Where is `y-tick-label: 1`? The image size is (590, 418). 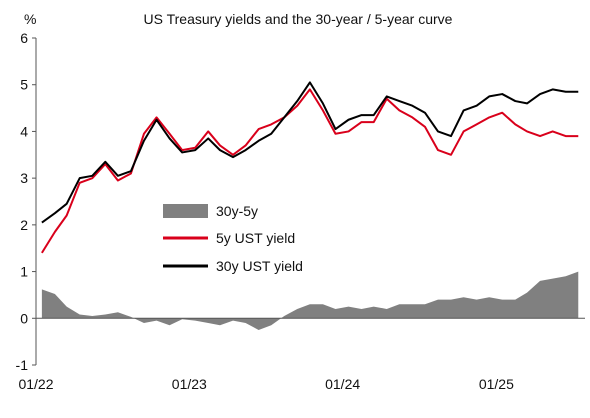
y-tick-label: 1 is located at coordinates (24, 272).